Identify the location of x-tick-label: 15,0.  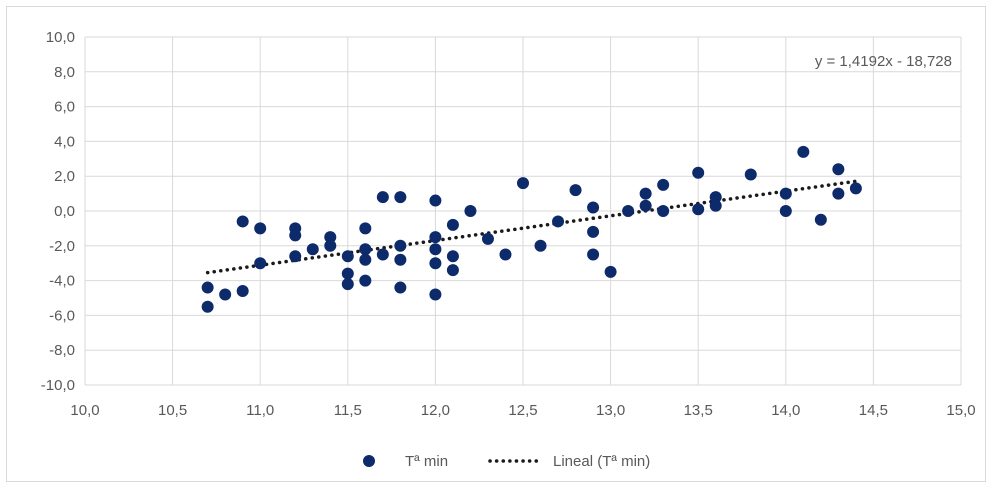
(960, 410).